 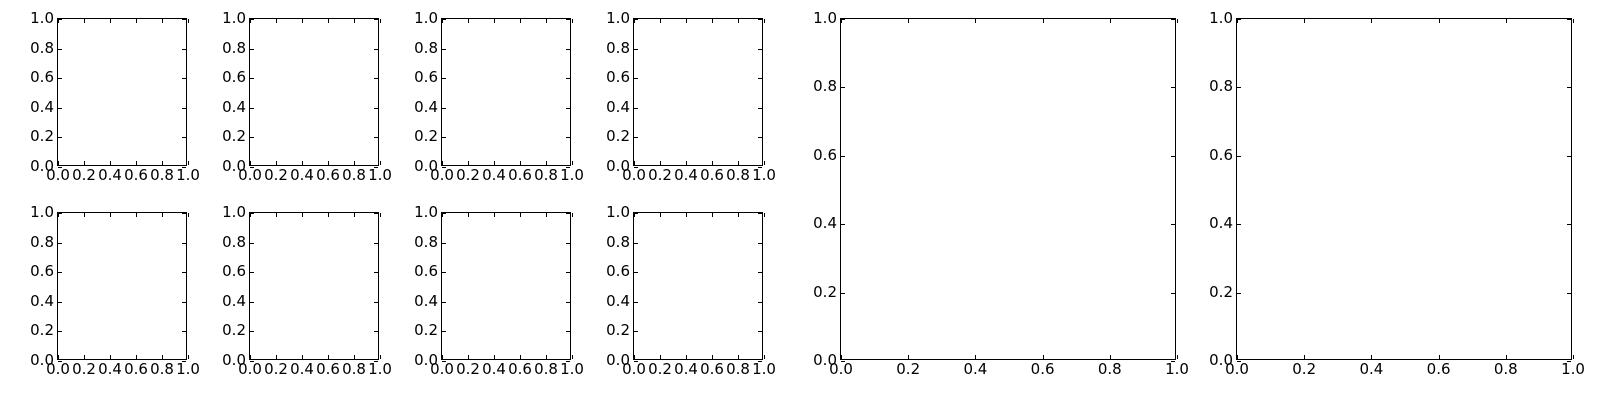 What do you see at coordinates (307, 290) in the screenshot?
I see `plot-axes-6: 0.0 0.2 0.4 0.6 0.8 1.0 0.0 0.2 0.4 0.6 0.8 1.0` at bounding box center [307, 290].